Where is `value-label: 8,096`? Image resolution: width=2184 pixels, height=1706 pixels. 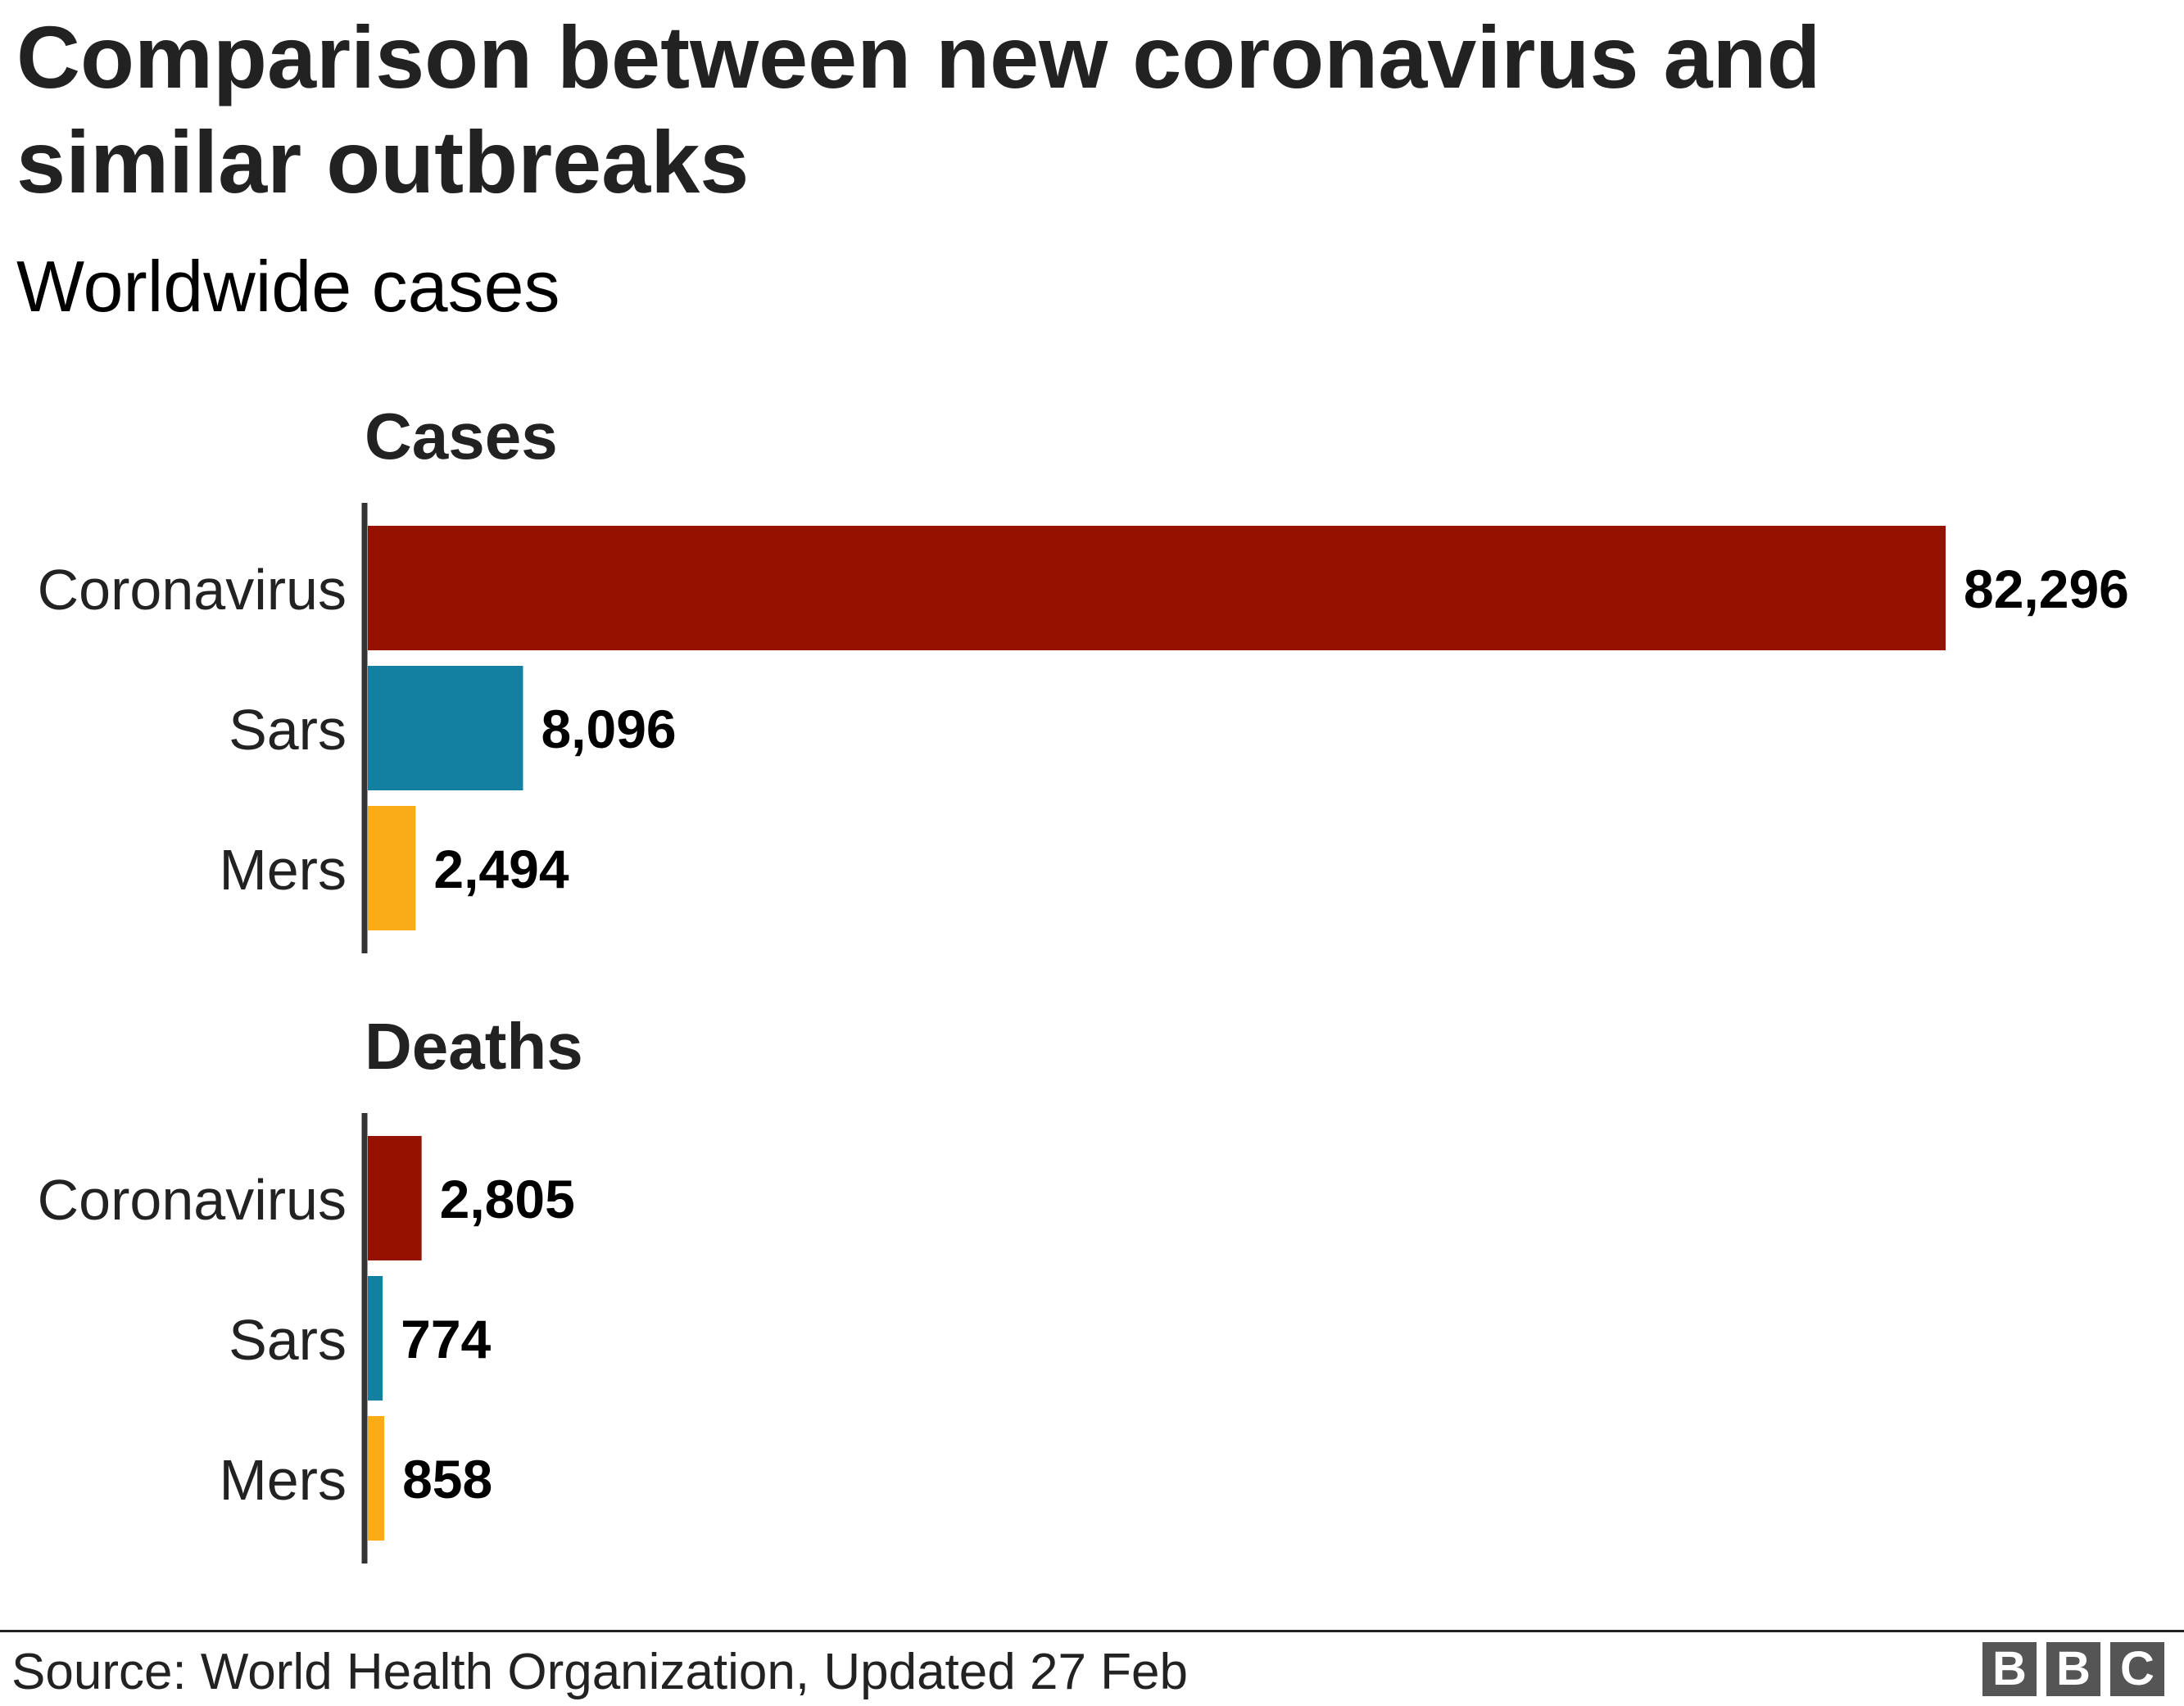 value-label: 8,096 is located at coordinates (608, 729).